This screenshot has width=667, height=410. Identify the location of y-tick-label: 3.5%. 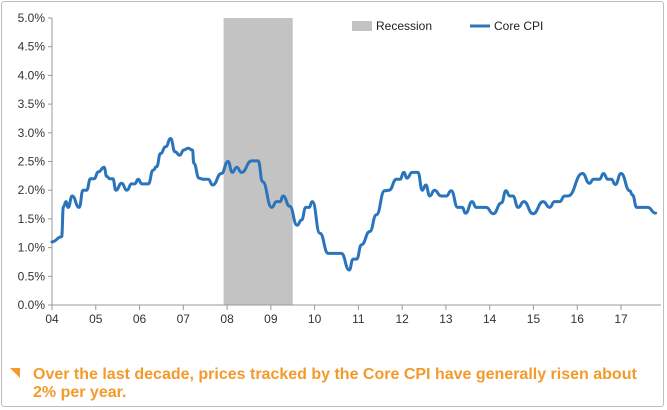
(32, 104).